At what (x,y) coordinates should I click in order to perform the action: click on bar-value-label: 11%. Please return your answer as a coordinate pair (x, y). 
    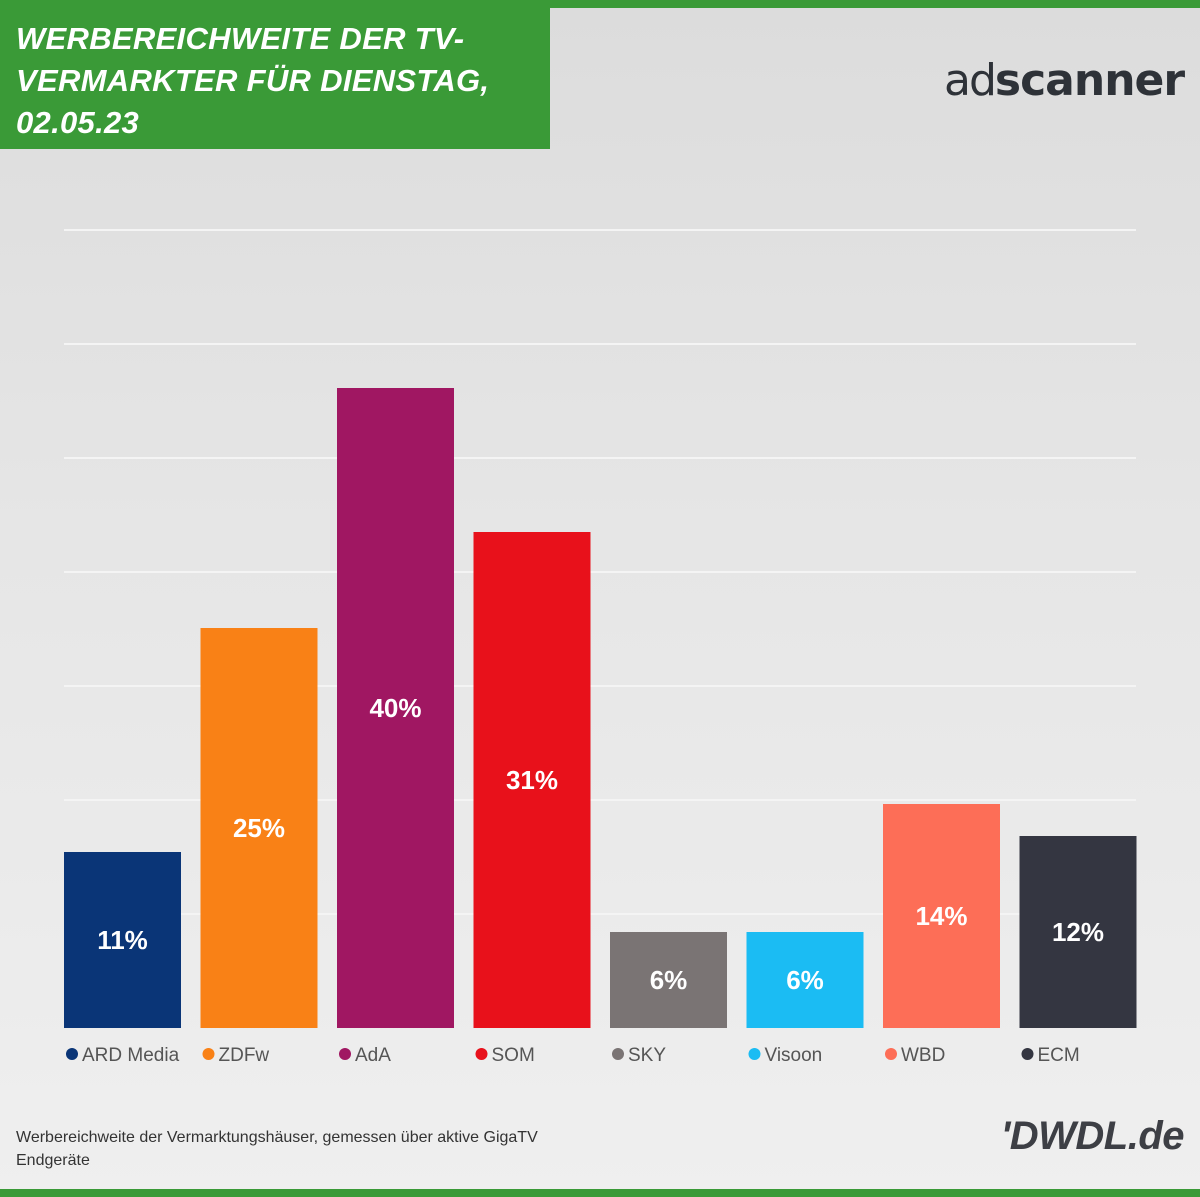
    Looking at the image, I should click on (122, 940).